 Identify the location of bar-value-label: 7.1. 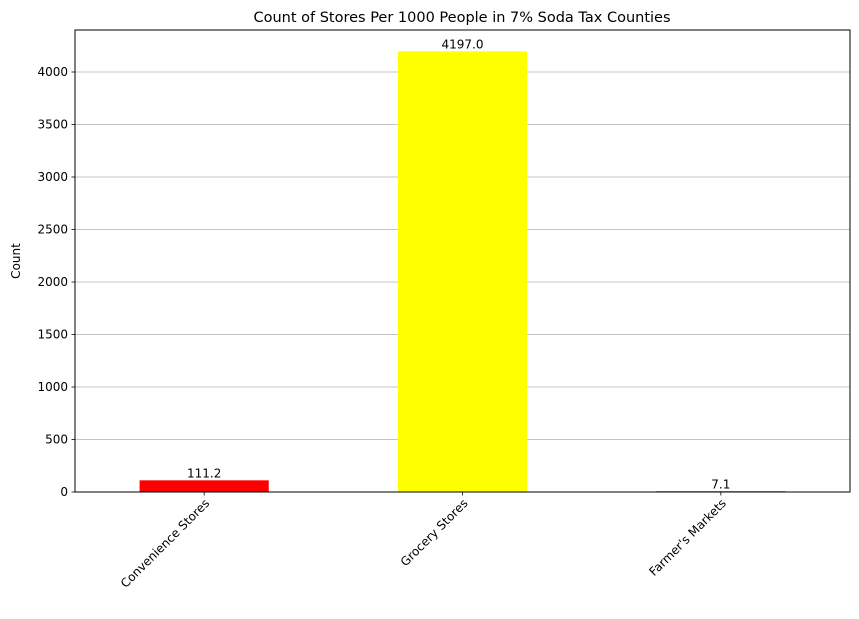
(720, 484).